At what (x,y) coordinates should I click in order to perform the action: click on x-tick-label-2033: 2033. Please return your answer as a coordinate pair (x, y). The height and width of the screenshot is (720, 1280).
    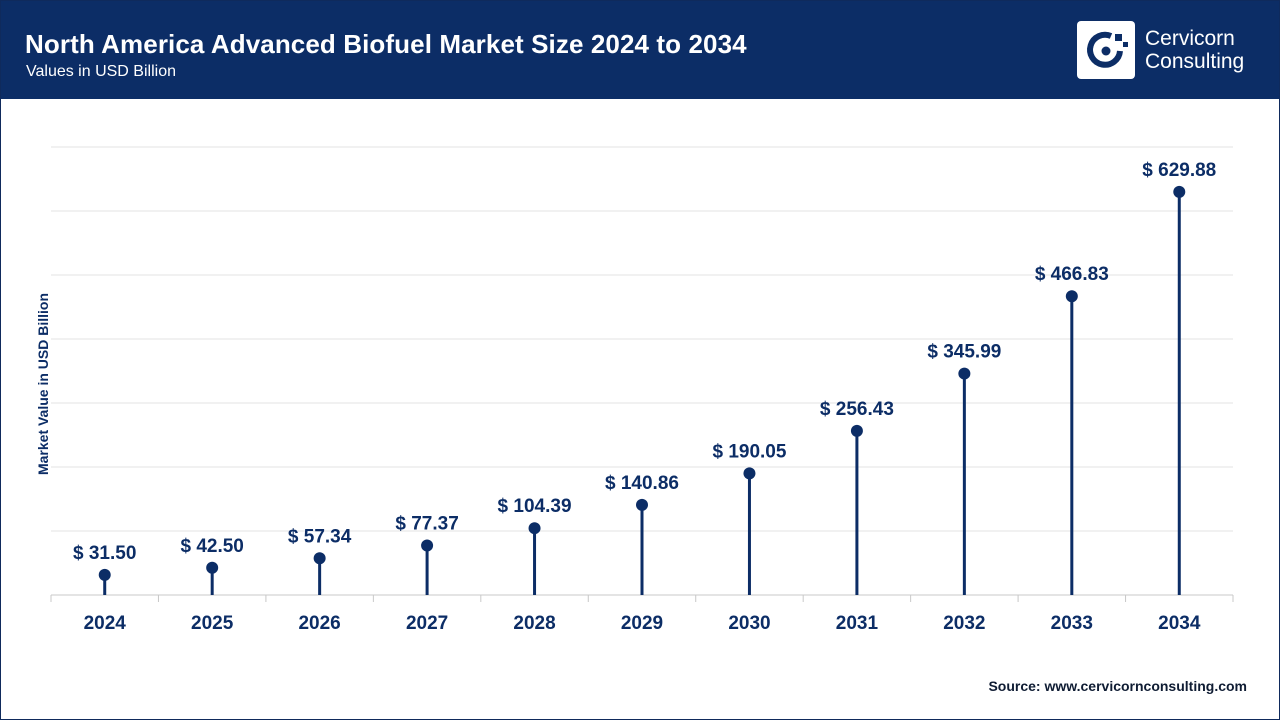
    Looking at the image, I should click on (1072, 623).